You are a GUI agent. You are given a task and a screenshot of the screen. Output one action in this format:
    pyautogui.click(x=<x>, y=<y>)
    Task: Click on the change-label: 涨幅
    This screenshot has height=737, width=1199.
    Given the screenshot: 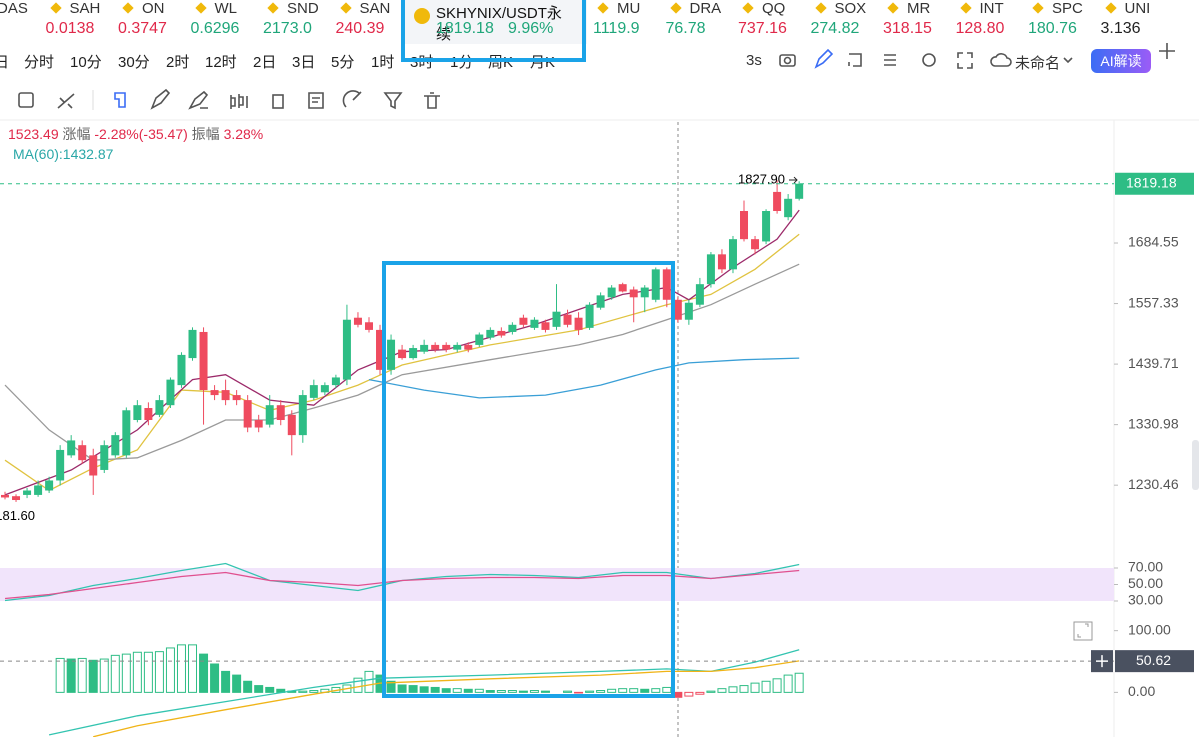 What is the action you would take?
    pyautogui.click(x=76, y=134)
    